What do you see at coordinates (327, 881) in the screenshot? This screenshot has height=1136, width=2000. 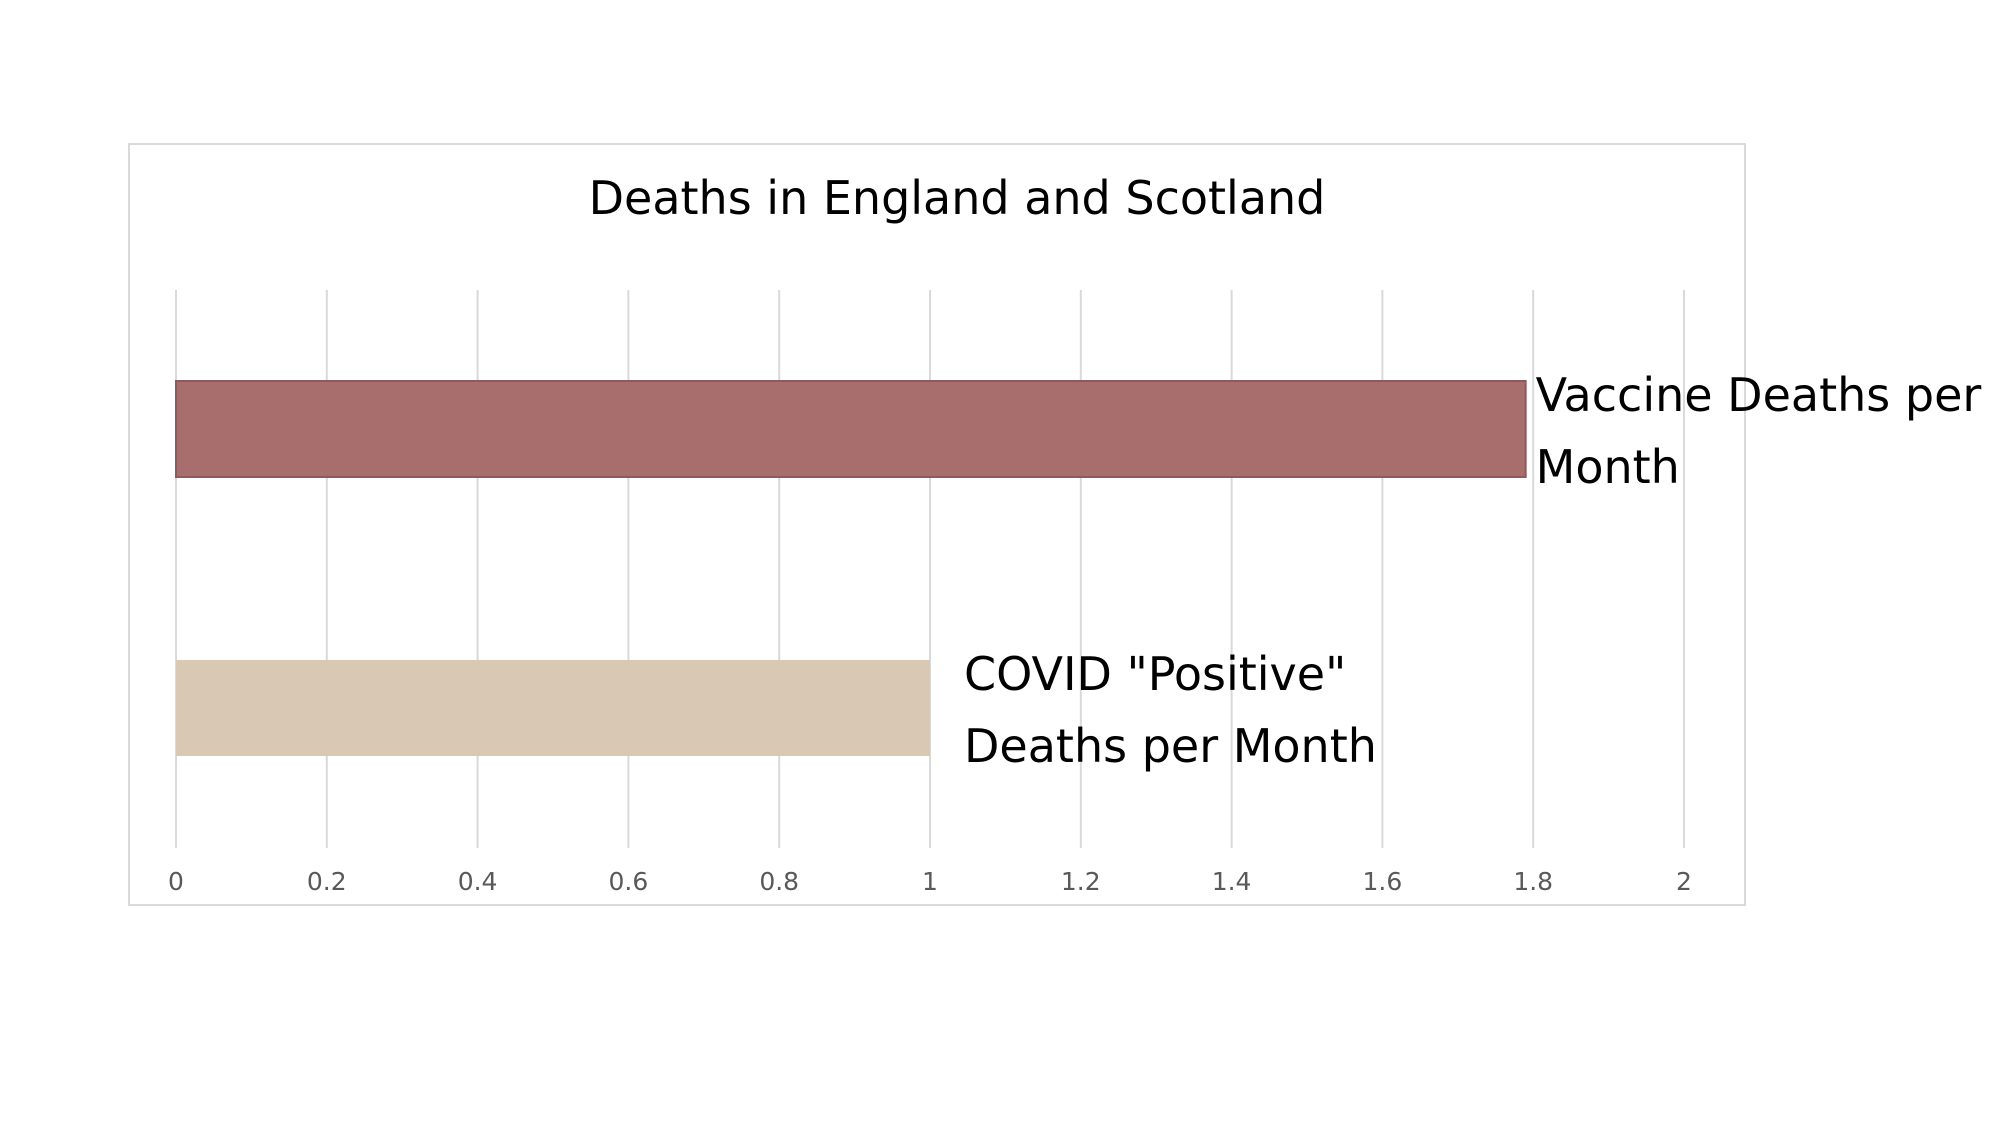 I see `x-tick-label: 0.2` at bounding box center [327, 881].